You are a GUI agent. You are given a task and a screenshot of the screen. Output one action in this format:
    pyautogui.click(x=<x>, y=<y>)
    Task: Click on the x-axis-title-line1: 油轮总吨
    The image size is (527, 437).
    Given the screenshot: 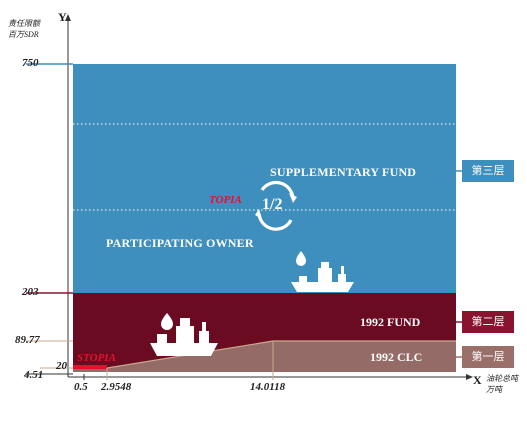 What is the action you would take?
    pyautogui.click(x=502, y=378)
    